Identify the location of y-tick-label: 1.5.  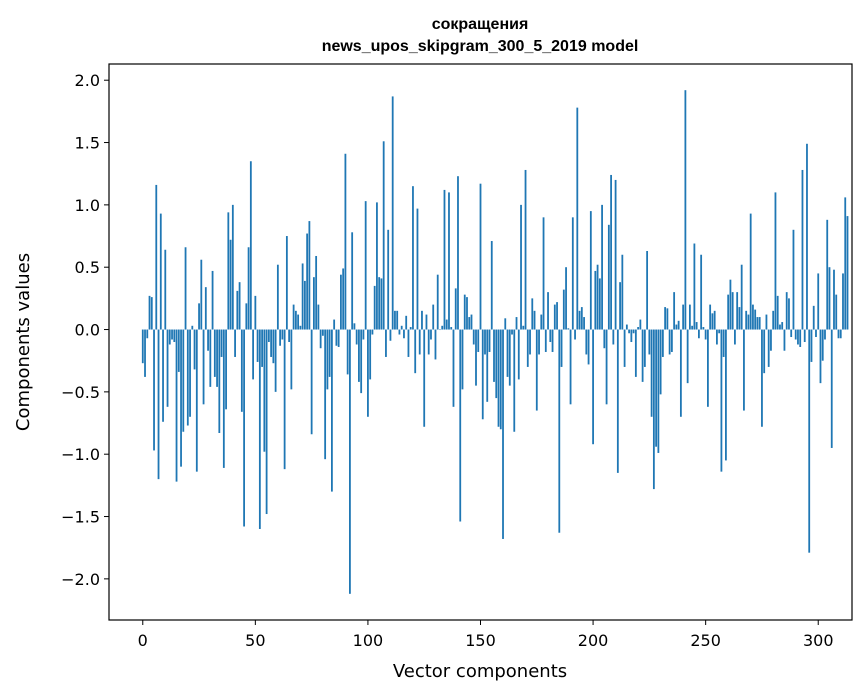
(87, 143).